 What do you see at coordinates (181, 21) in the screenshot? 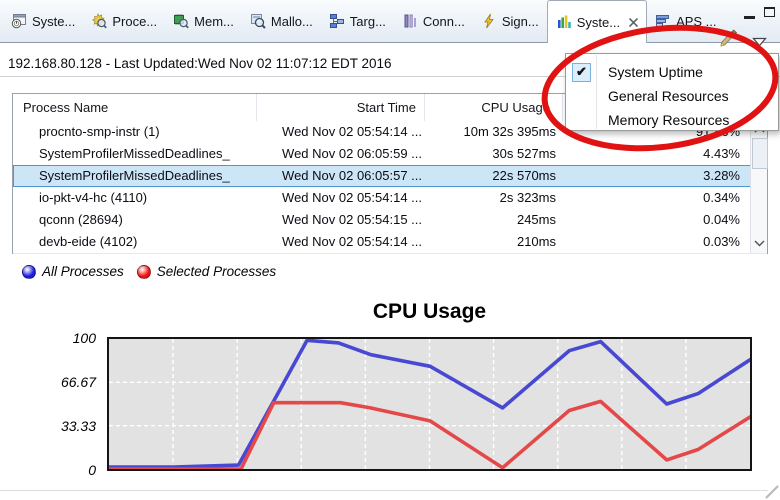
I see `memory-analysis-icon` at bounding box center [181, 21].